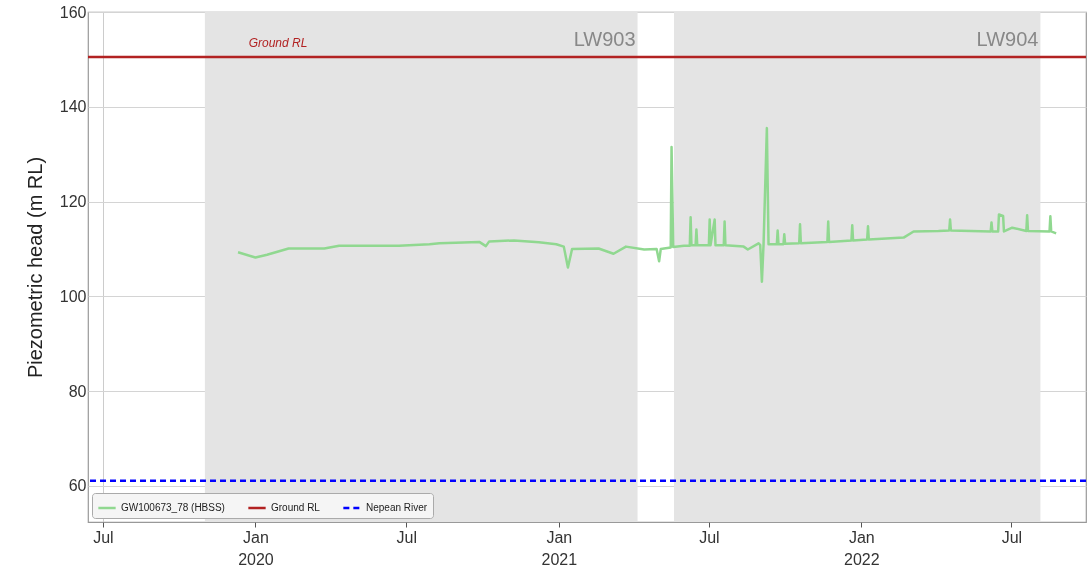  Describe the element at coordinates (34, 267) in the screenshot. I see `y-axis-title: Piezometric head (m RL)` at that location.